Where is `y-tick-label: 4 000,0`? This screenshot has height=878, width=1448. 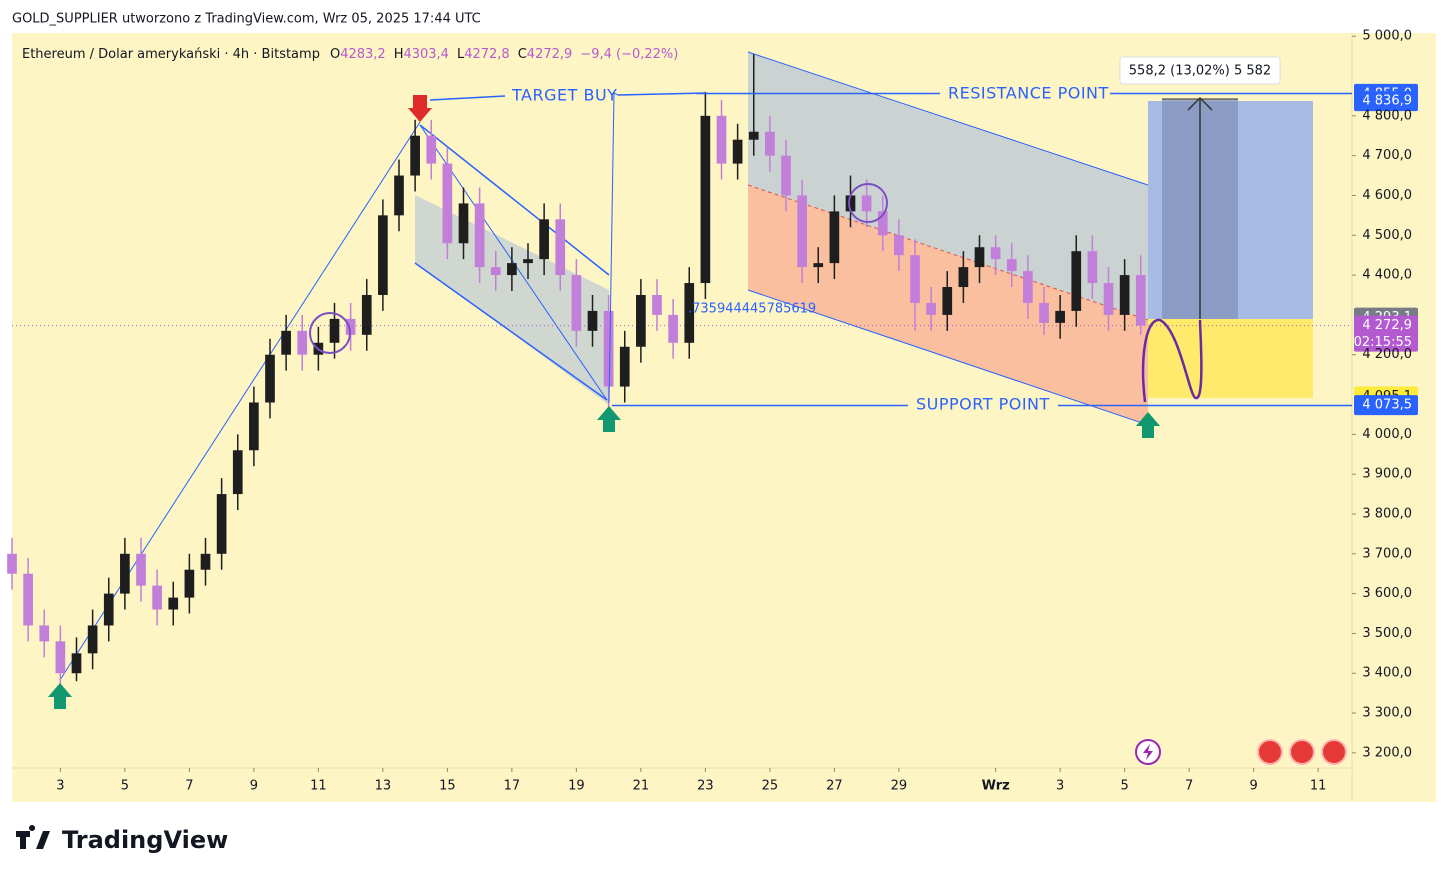 y-tick-label: 4 000,0 is located at coordinates (1387, 434).